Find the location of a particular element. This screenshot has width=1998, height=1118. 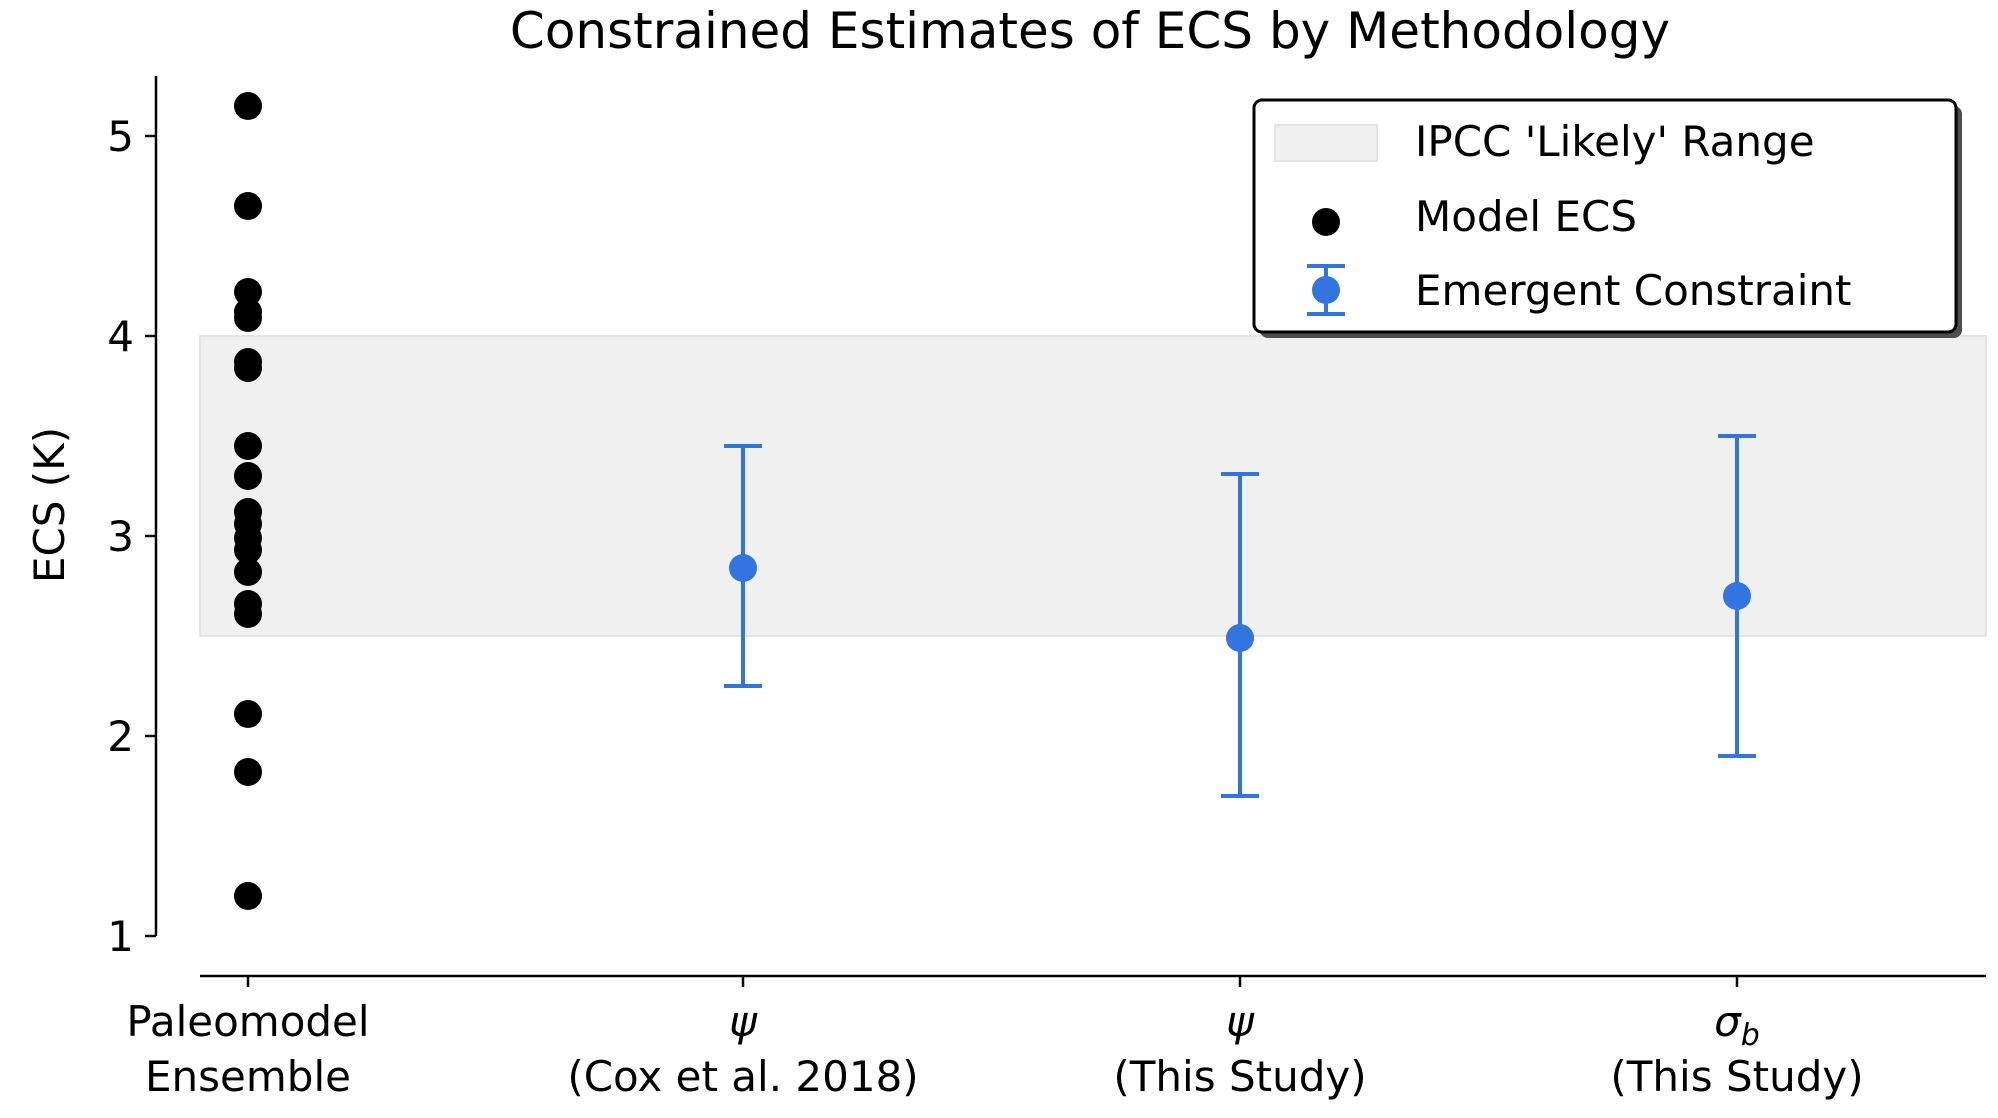

legend-frame is located at coordinates (1605, 216).